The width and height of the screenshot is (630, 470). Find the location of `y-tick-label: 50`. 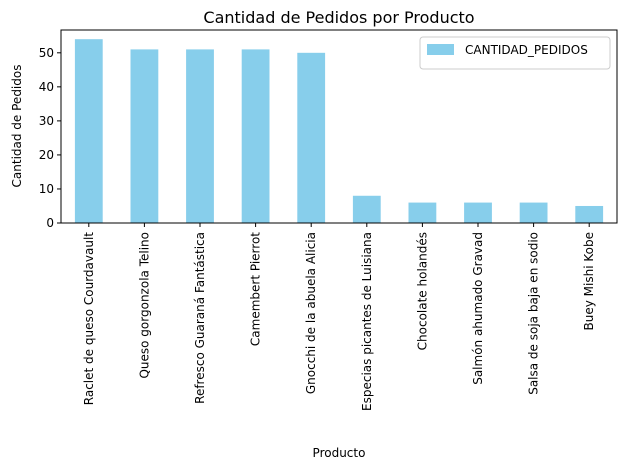

y-tick-label: 50 is located at coordinates (46, 53).